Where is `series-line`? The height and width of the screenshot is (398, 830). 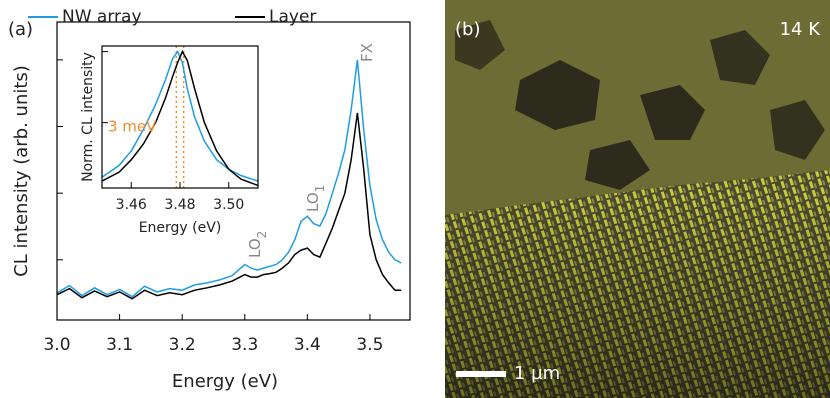 series-line is located at coordinates (180, 118).